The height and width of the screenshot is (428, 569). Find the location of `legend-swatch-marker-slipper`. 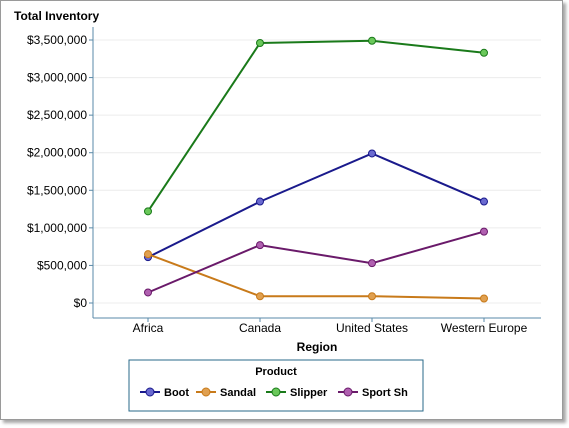

legend-swatch-marker-slipper is located at coordinates (276, 392).